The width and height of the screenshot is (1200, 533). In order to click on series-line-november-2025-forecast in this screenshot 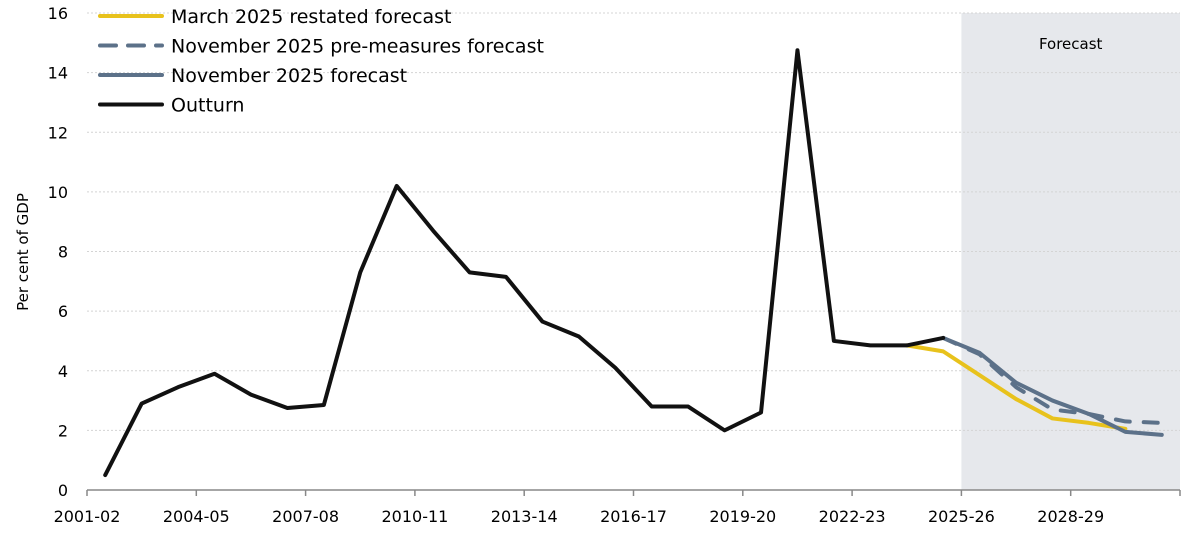, I will do `click(1052, 386)`.